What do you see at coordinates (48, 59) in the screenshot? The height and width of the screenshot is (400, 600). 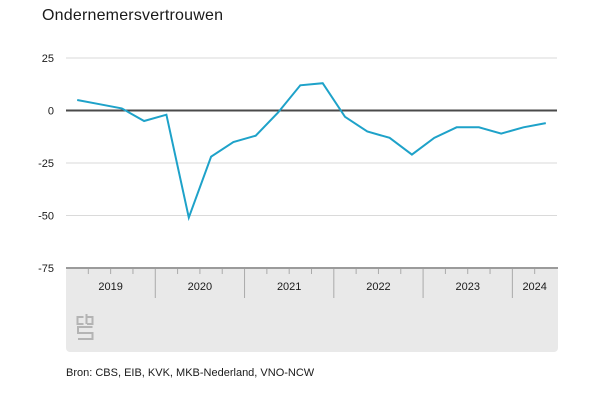 I see `y-axis-label: 25` at bounding box center [48, 59].